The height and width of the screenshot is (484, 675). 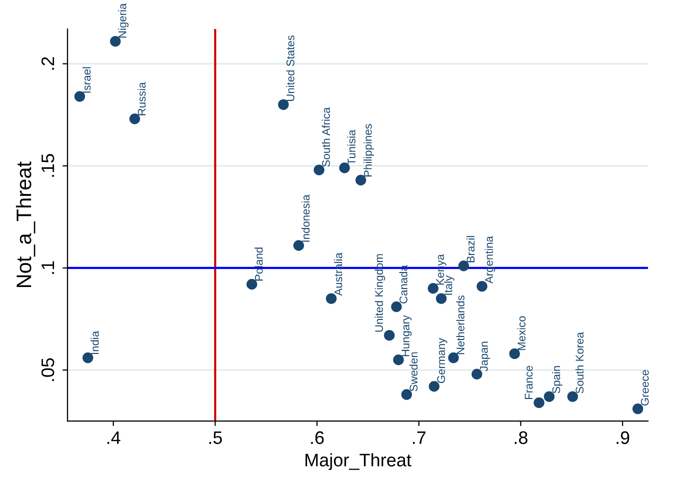 What do you see at coordinates (521, 333) in the screenshot?
I see `annotation: Mexico` at bounding box center [521, 333].